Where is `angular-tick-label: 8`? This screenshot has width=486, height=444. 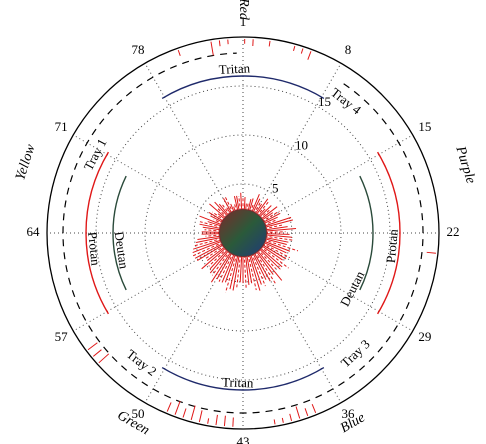 angular-tick-label: 8 is located at coordinates (348, 49).